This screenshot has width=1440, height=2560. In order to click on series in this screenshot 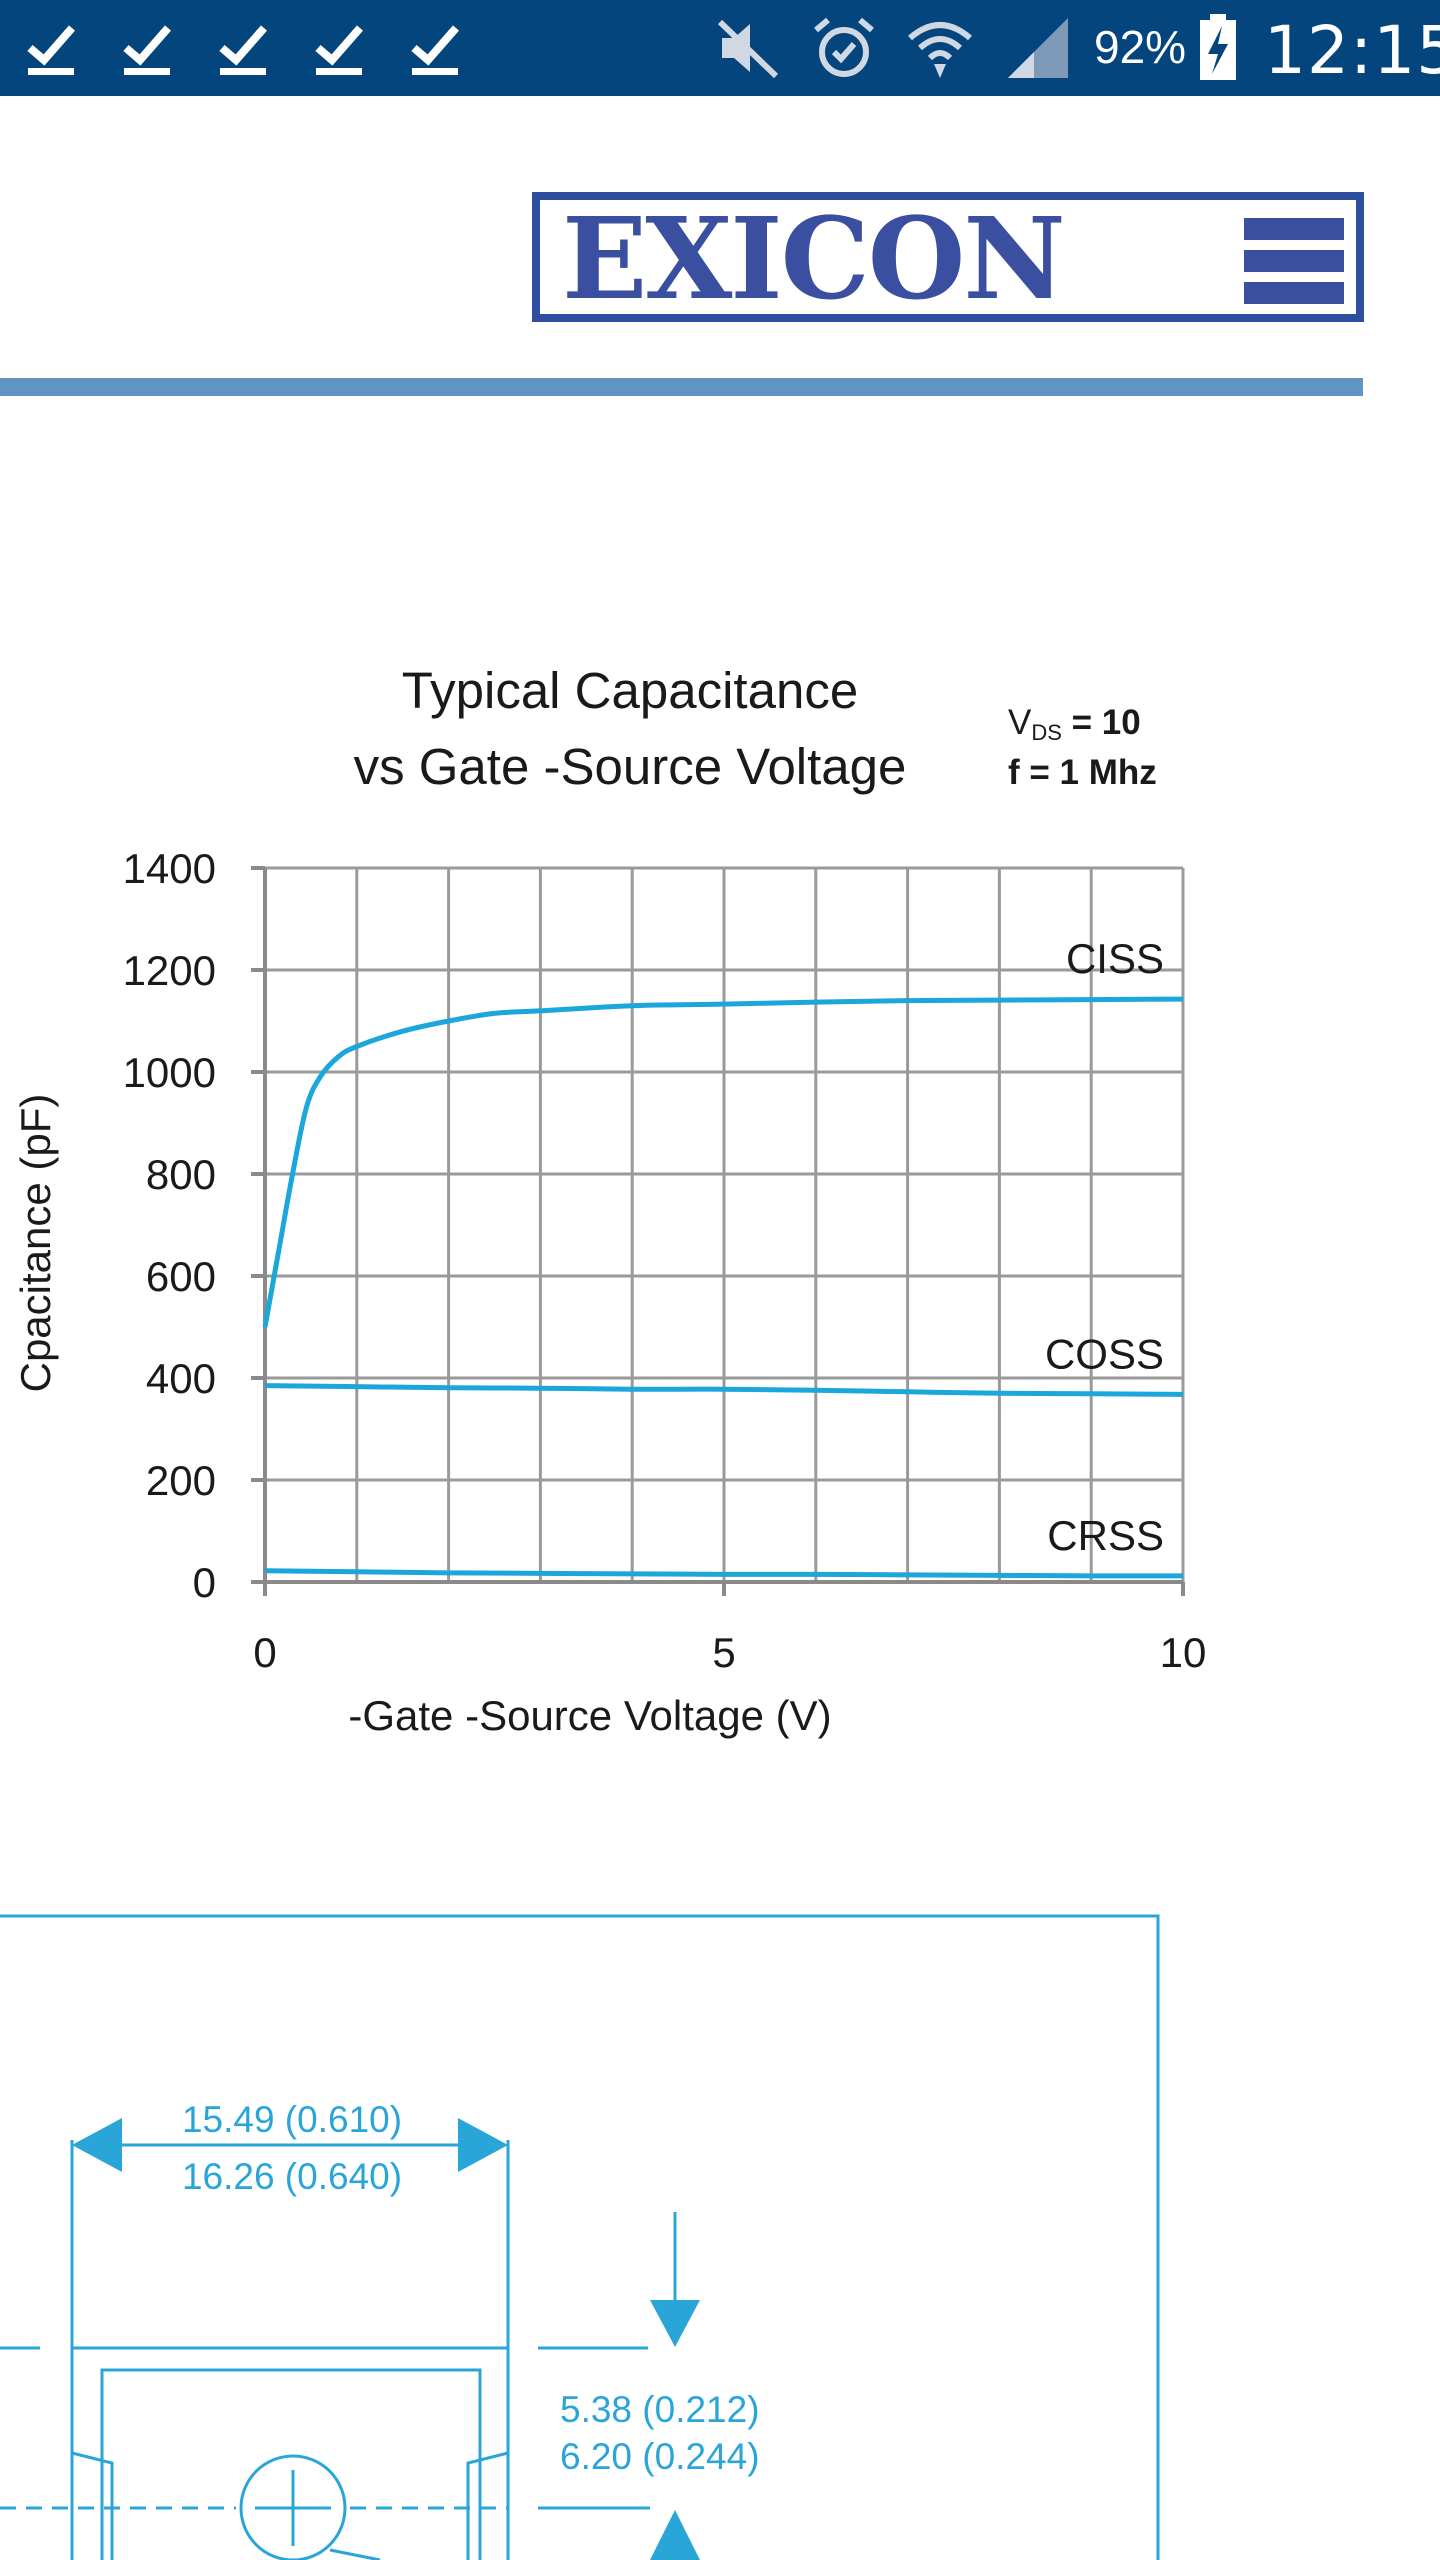, I will do `click(723, 1287)`.